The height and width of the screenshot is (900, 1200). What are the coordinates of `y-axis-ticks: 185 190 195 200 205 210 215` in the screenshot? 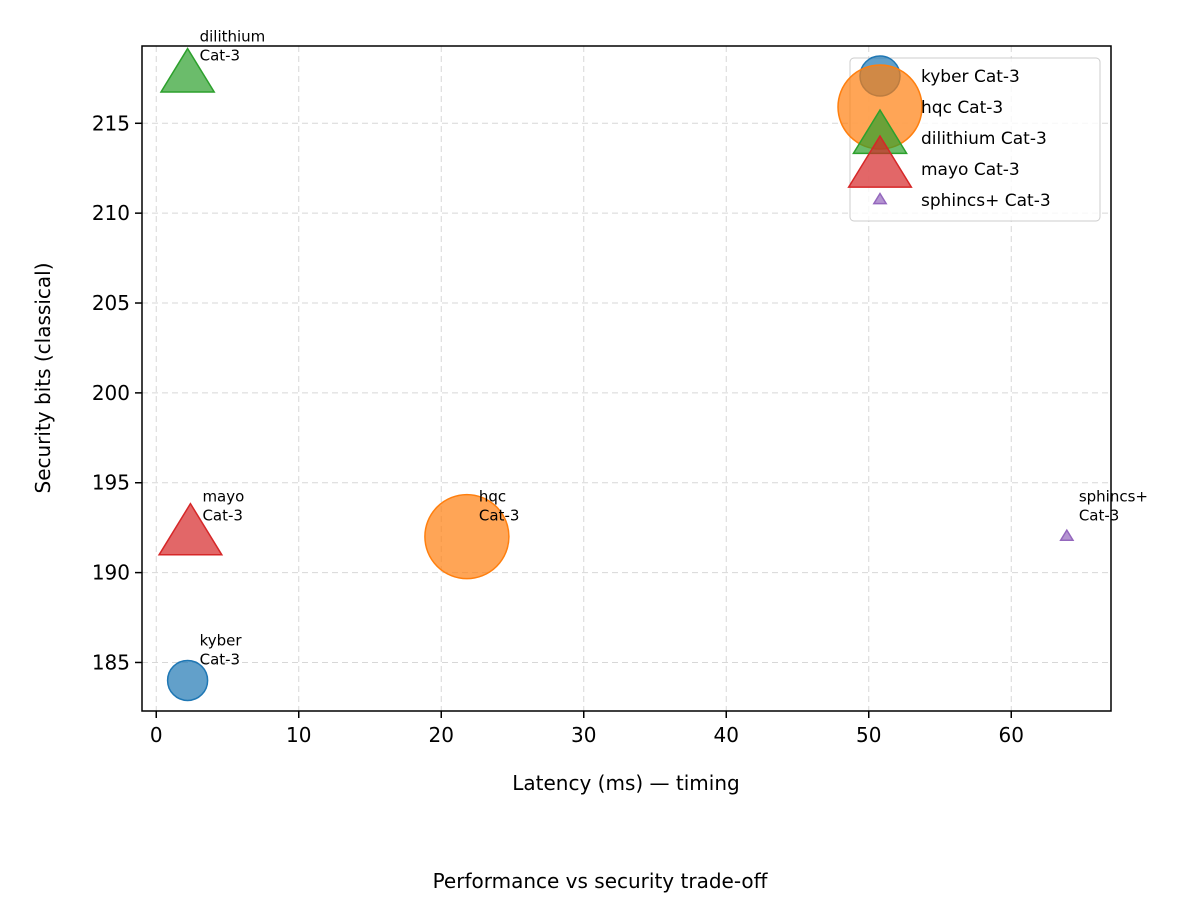 It's located at (117, 392).